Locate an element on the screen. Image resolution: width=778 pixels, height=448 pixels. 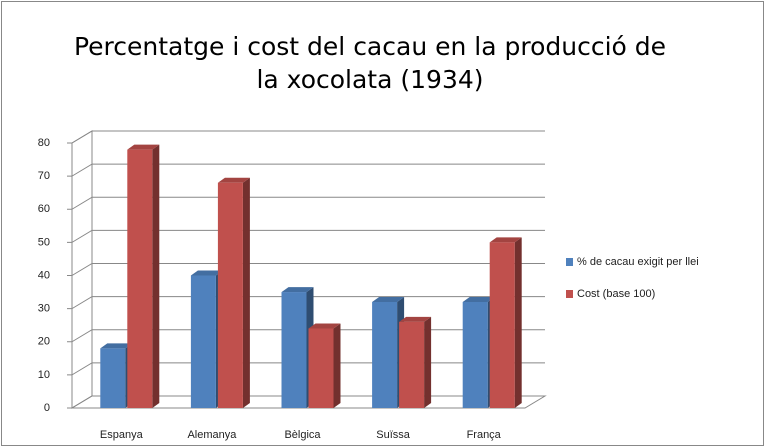
x-tick-label: Suïssa is located at coordinates (393, 435).